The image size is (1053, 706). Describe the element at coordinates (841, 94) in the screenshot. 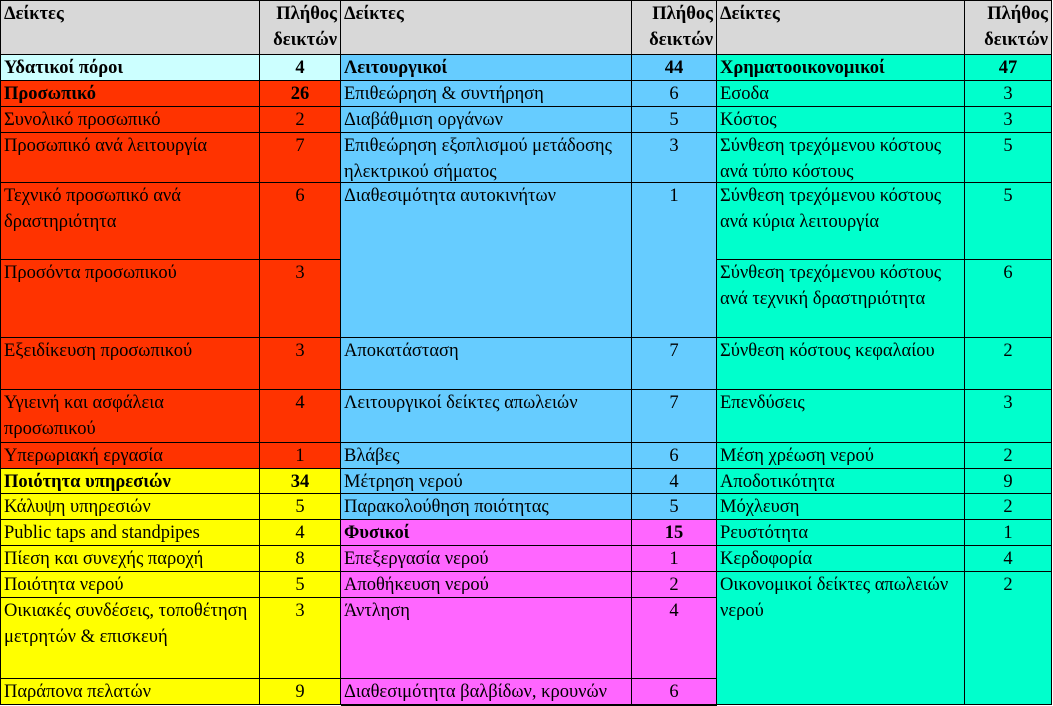

I see `indicator-label: Εσοδα` at that location.